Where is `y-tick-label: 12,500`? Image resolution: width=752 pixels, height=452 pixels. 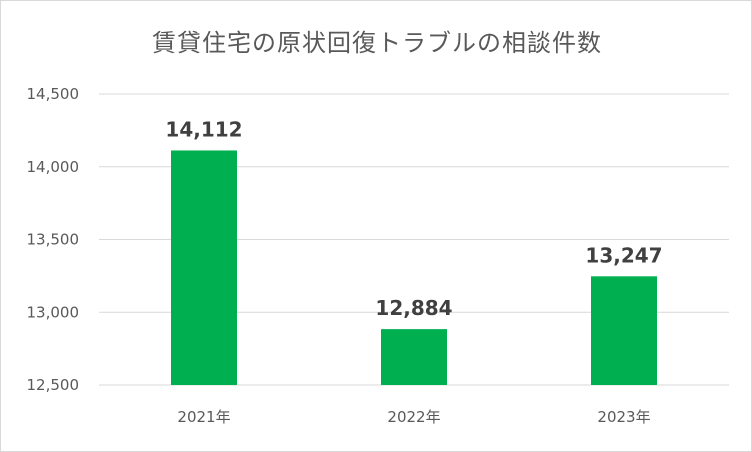 y-tick-label: 12,500 is located at coordinates (53, 385).